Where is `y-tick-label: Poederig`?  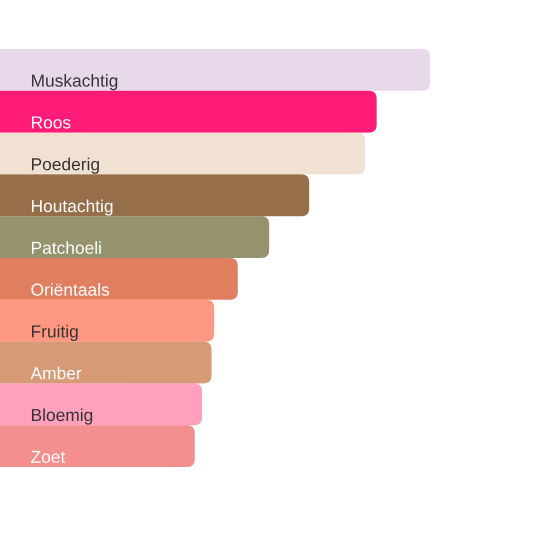
y-tick-label: Poederig is located at coordinates (65, 166).